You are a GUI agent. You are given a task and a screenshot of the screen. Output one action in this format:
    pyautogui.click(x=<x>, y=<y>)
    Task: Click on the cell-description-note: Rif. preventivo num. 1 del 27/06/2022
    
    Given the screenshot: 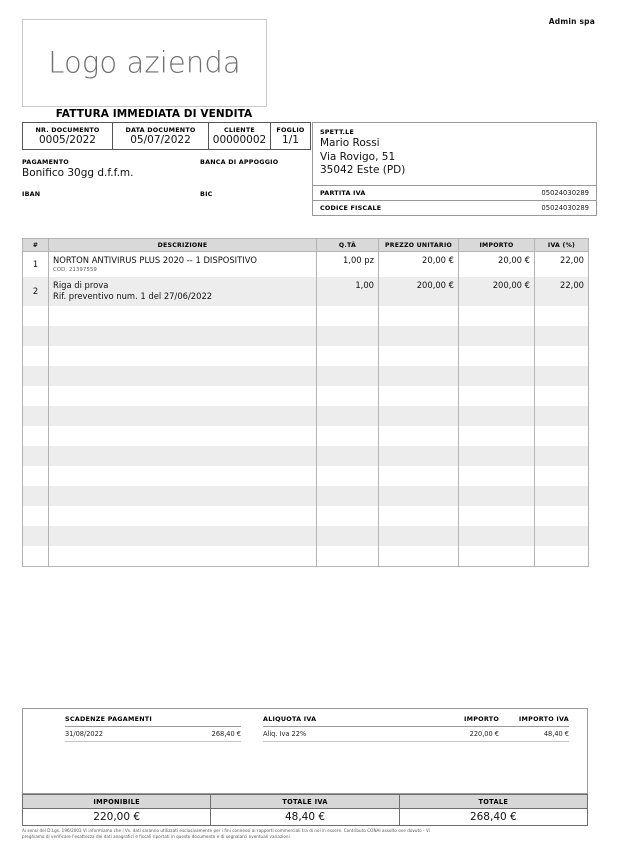 What is the action you would take?
    pyautogui.click(x=133, y=296)
    